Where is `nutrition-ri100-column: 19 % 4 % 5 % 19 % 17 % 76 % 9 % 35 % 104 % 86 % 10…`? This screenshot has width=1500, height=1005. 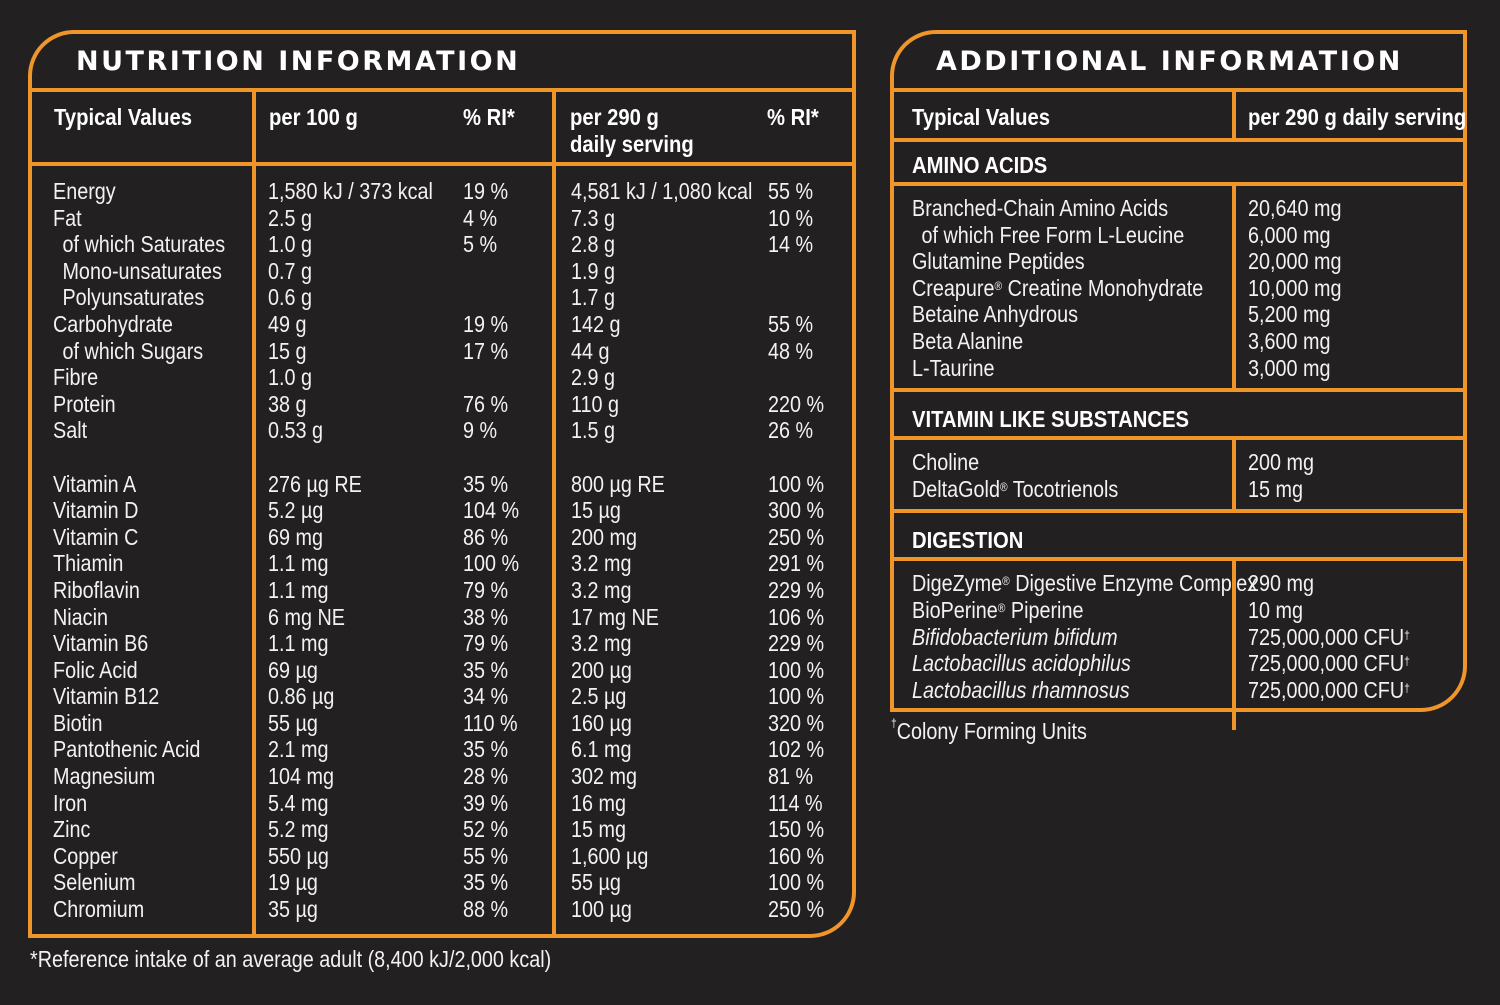 nutrition-ri100-column: 19 % 4 % 5 % 19 % 17 % 76 % 9 % 35 % 104 % 86 % 10… is located at coordinates (491, 550).